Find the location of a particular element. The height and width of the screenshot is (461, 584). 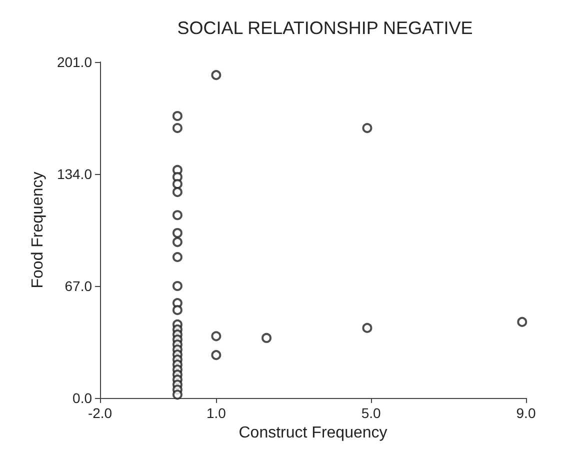

y-tick-label: 0.0 is located at coordinates (82, 398).